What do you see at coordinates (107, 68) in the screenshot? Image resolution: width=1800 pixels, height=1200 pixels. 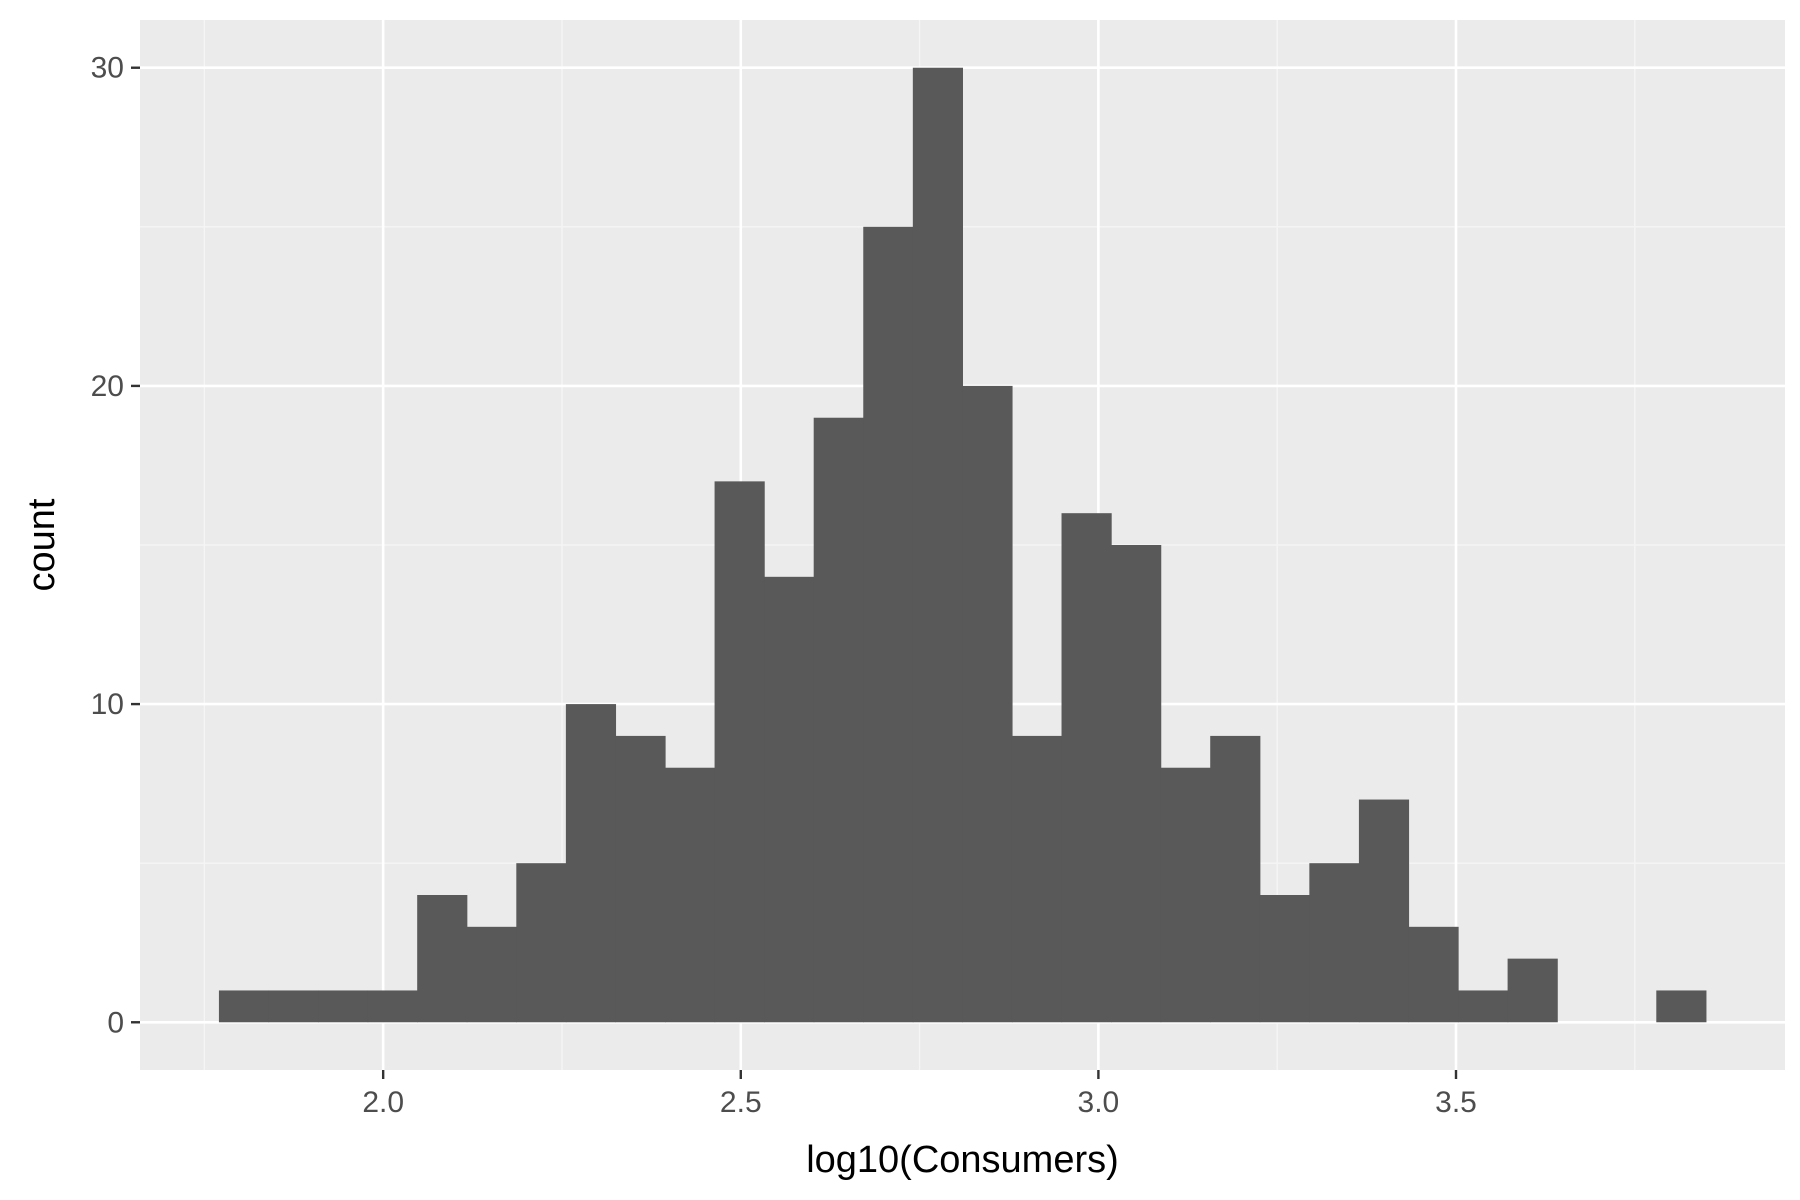 I see `y-tick-label: 30` at bounding box center [107, 68].